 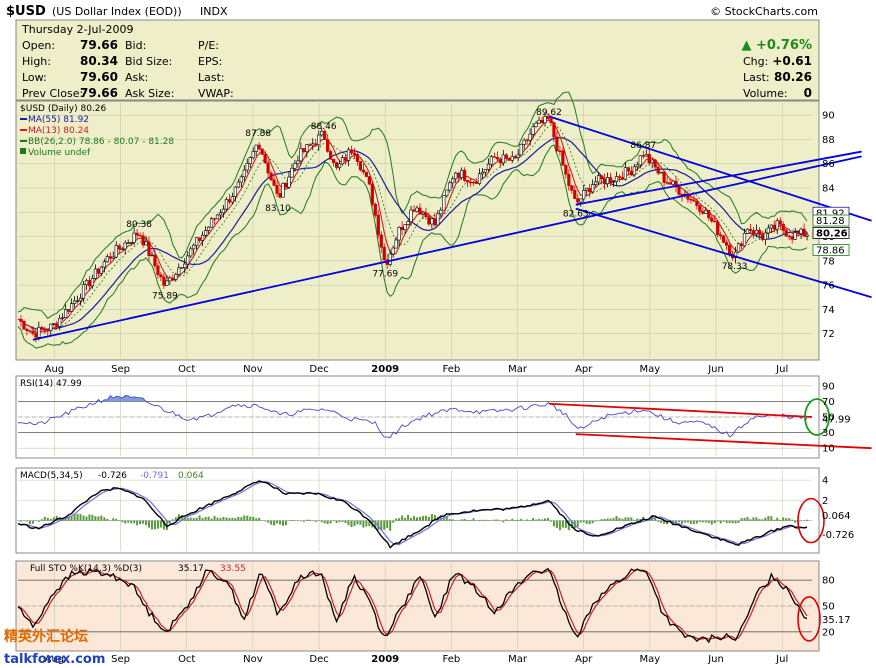 I want to click on eps-label: EPS:, so click(x=210, y=61).